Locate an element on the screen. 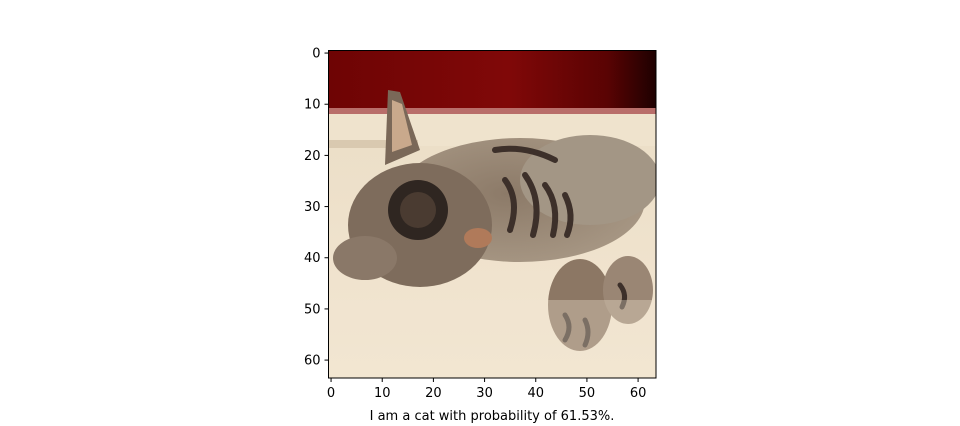 This screenshot has height=426, width=960. x-tick-label: 20 is located at coordinates (433, 393).